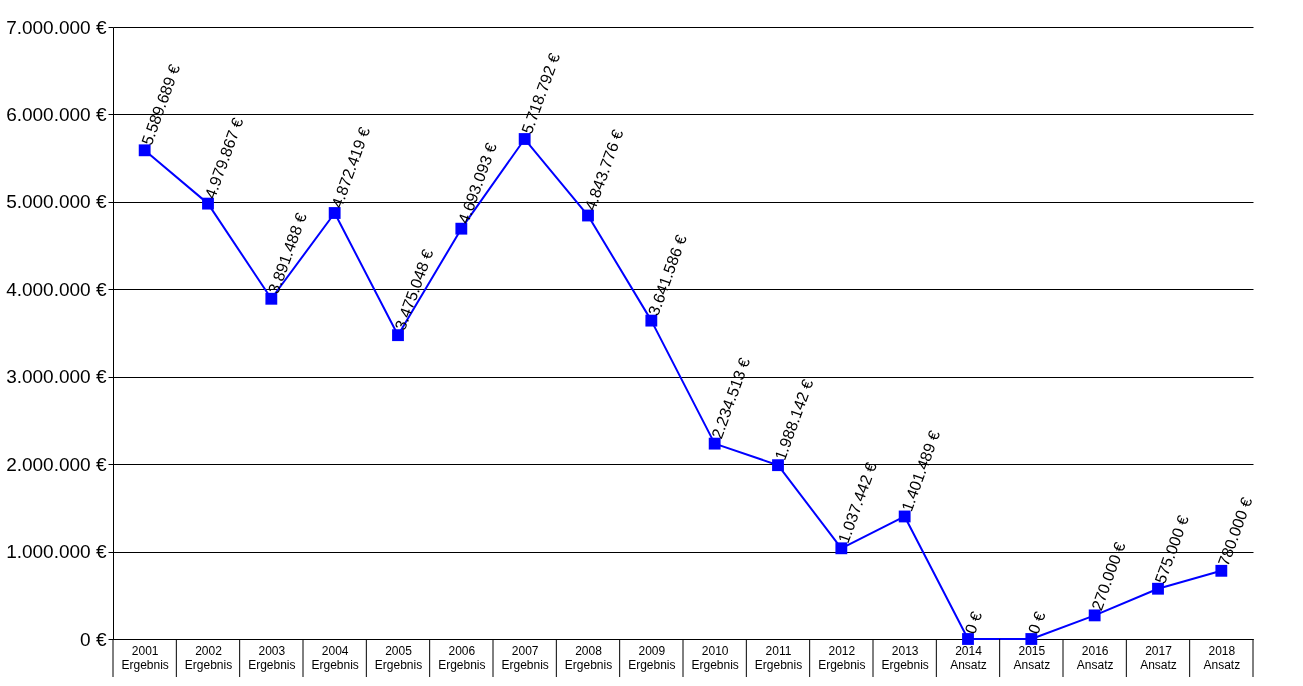 Image resolution: width=1303 pixels, height=686 pixels. I want to click on y-tick-label: 3.000.000 €, so click(56, 377).